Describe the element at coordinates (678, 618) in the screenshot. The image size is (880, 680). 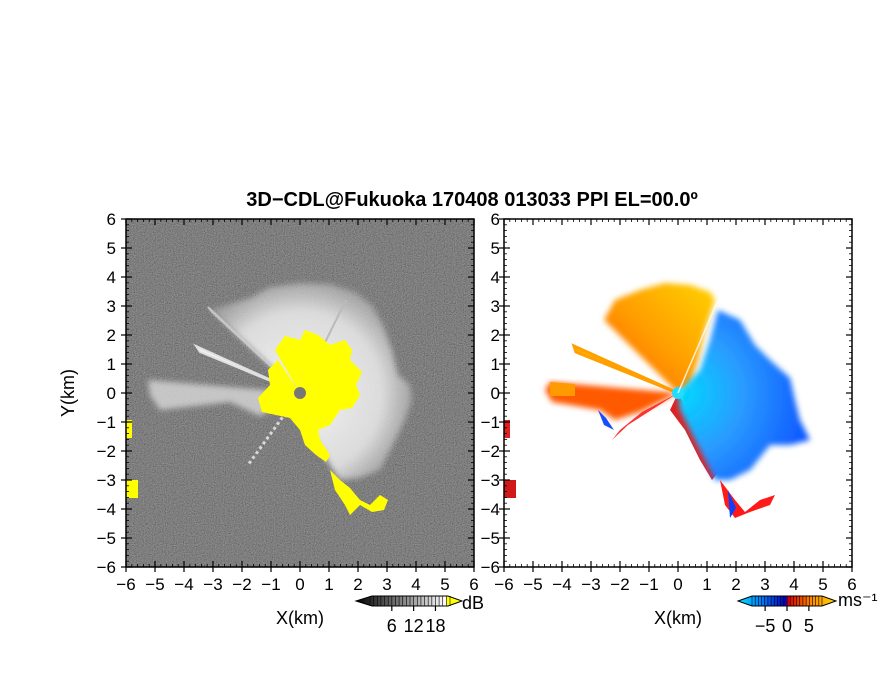
I see `velocity-x-axis-label: X(km)` at that location.